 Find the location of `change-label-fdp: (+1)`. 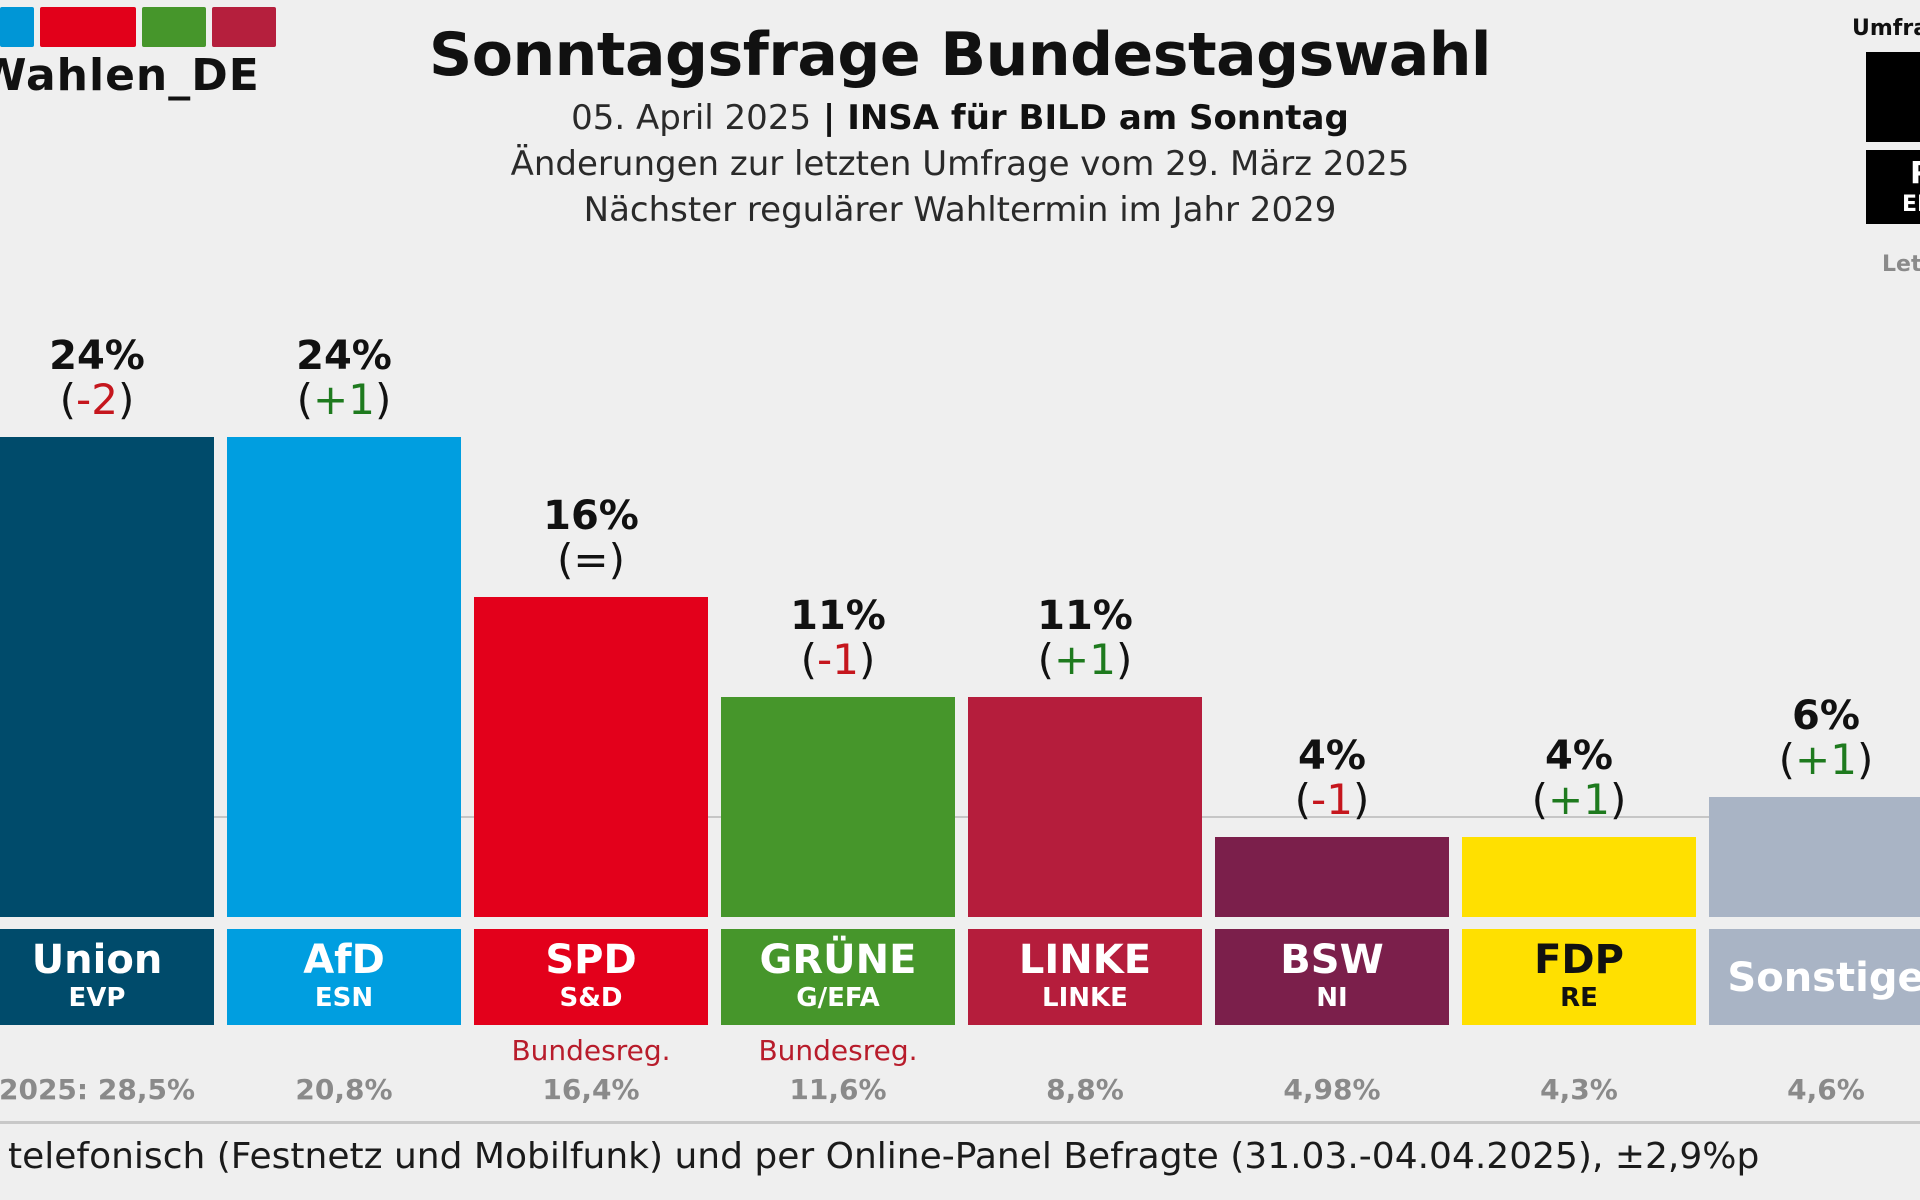

change-label-fdp: (+1) is located at coordinates (1579, 799).